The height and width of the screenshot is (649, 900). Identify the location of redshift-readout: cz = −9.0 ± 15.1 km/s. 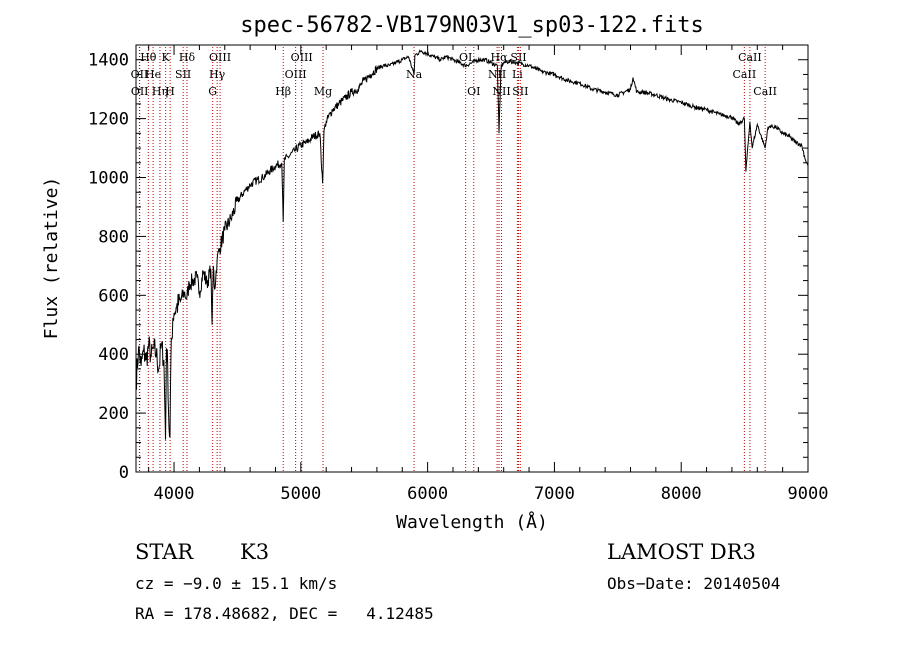
(236, 583).